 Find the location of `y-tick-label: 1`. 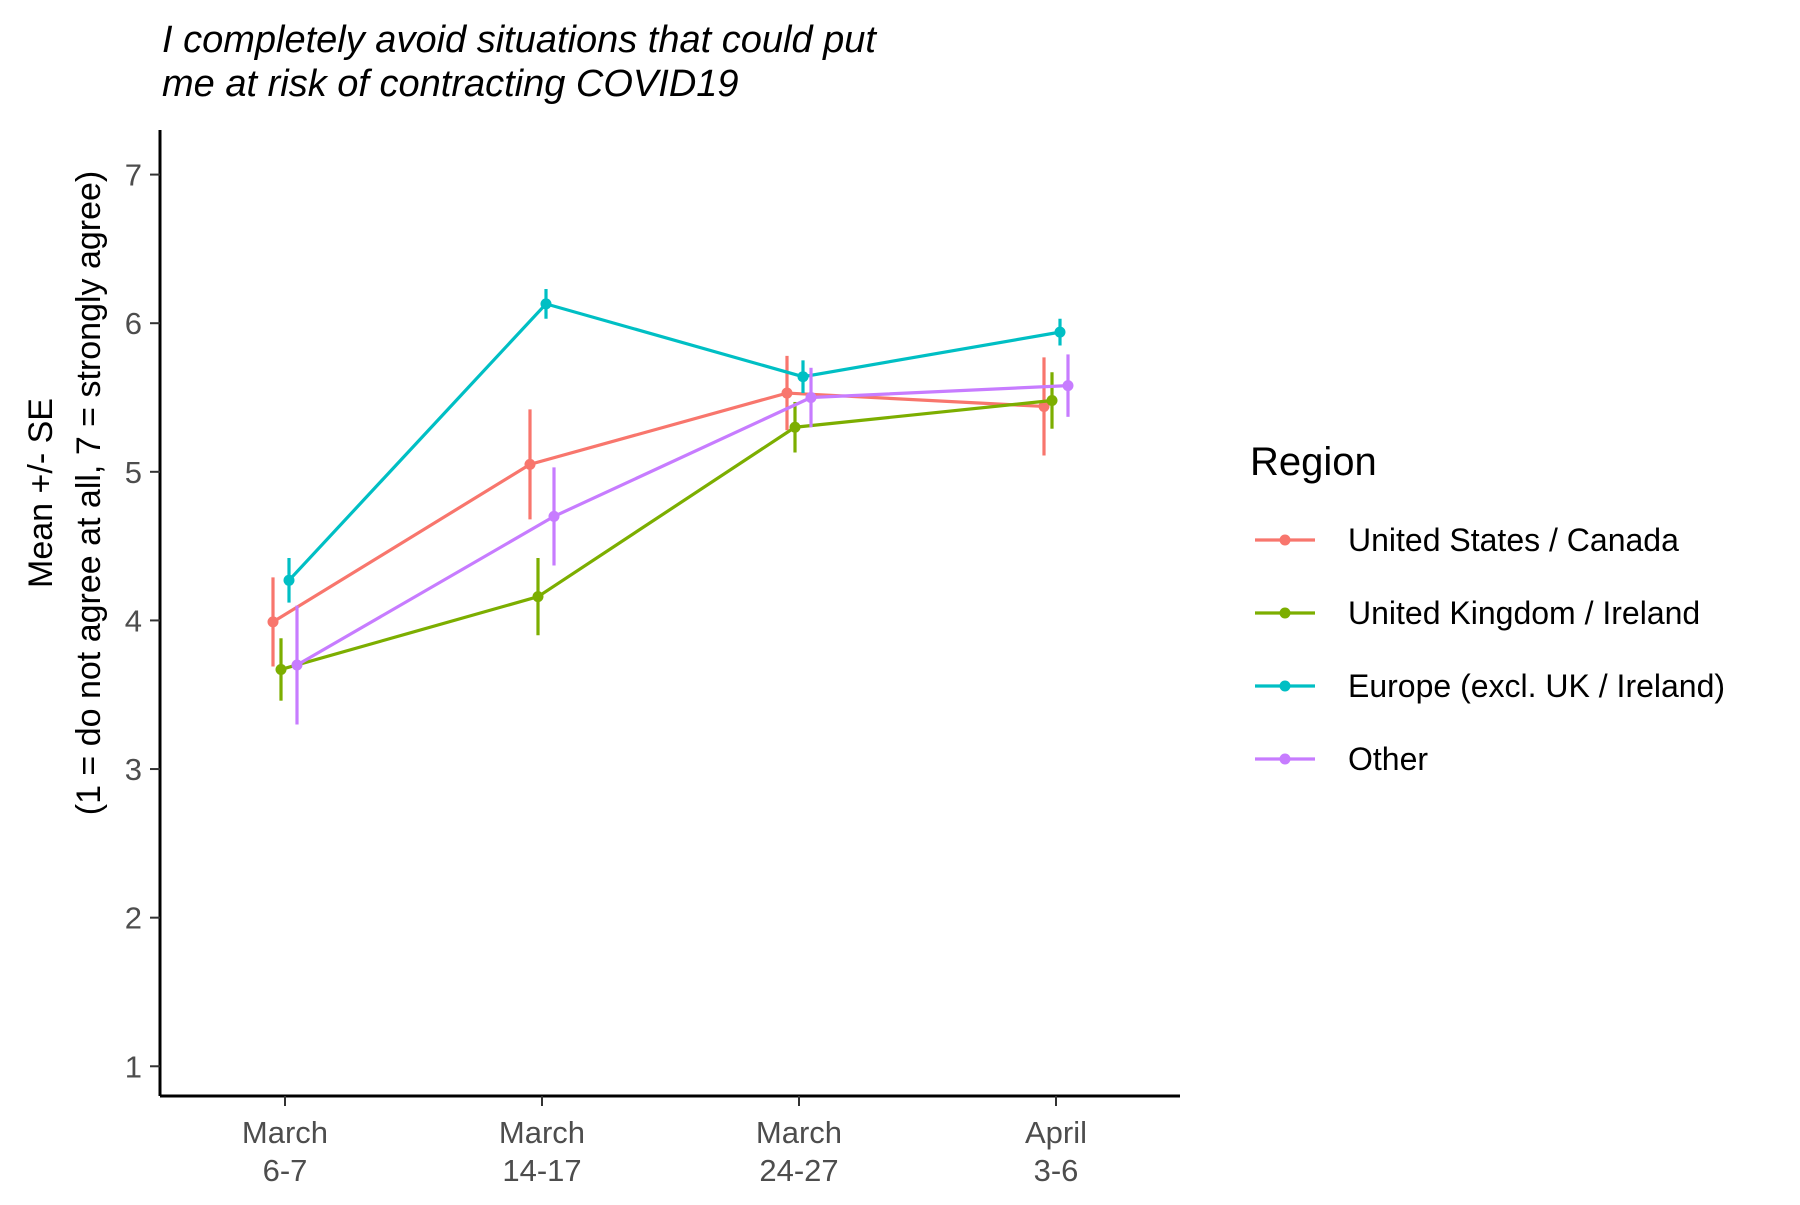

y-tick-label: 1 is located at coordinates (133, 1066).